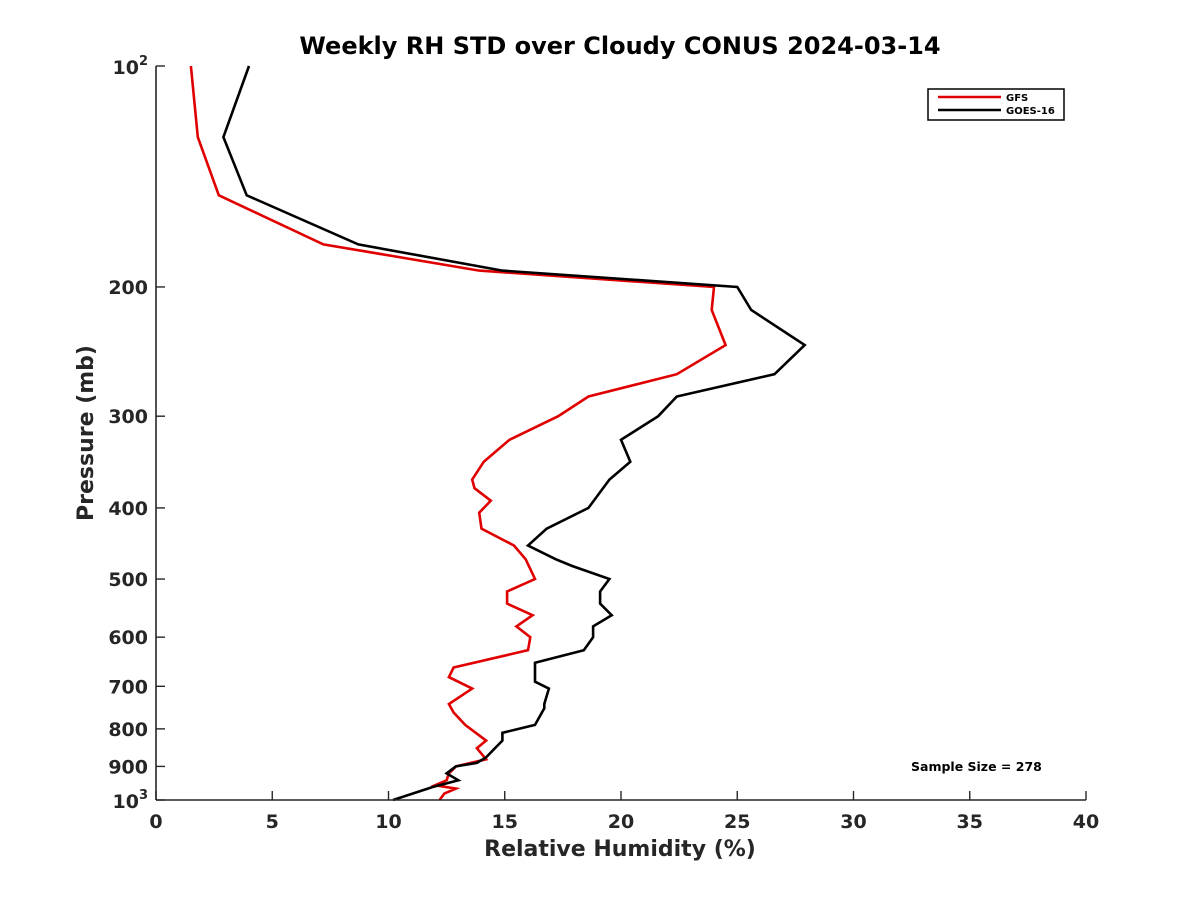  What do you see at coordinates (621, 822) in the screenshot?
I see `x-tick-label: 20` at bounding box center [621, 822].